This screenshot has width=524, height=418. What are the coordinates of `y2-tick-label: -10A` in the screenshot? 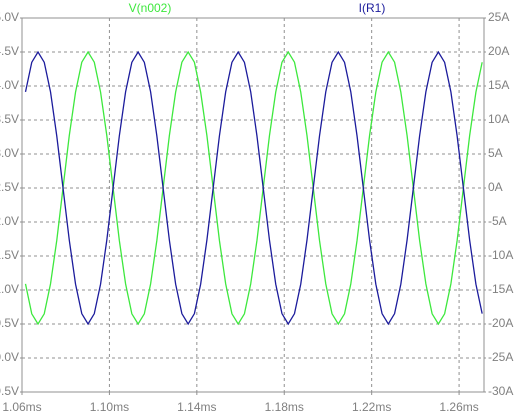 It's located at (500, 255).